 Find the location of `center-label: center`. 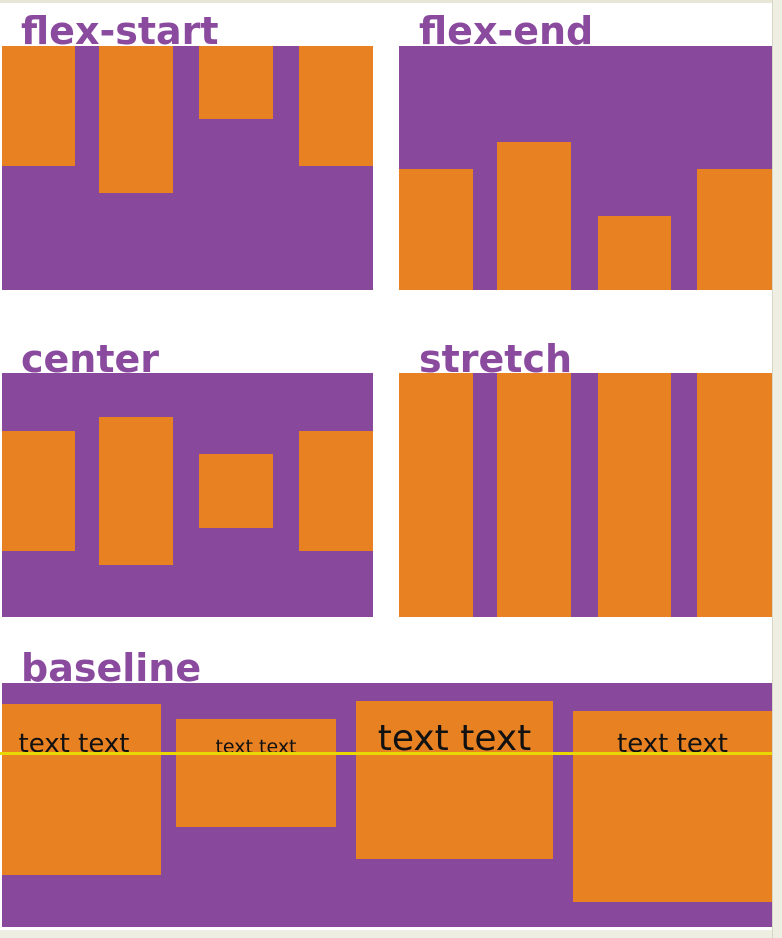

center-label: center is located at coordinates (90, 359).